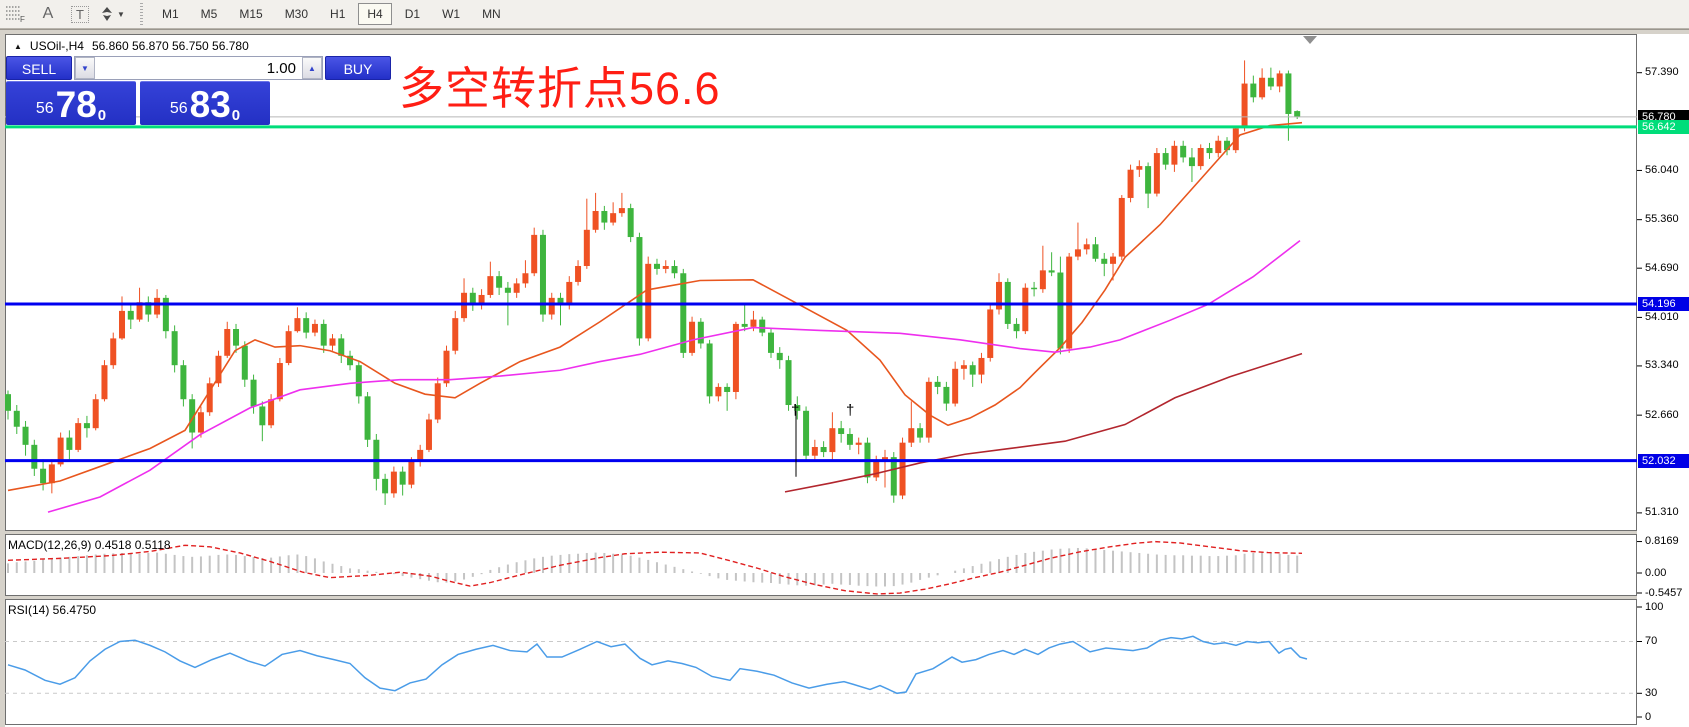 The width and height of the screenshot is (1689, 727). I want to click on volume-input, so click(198, 68).